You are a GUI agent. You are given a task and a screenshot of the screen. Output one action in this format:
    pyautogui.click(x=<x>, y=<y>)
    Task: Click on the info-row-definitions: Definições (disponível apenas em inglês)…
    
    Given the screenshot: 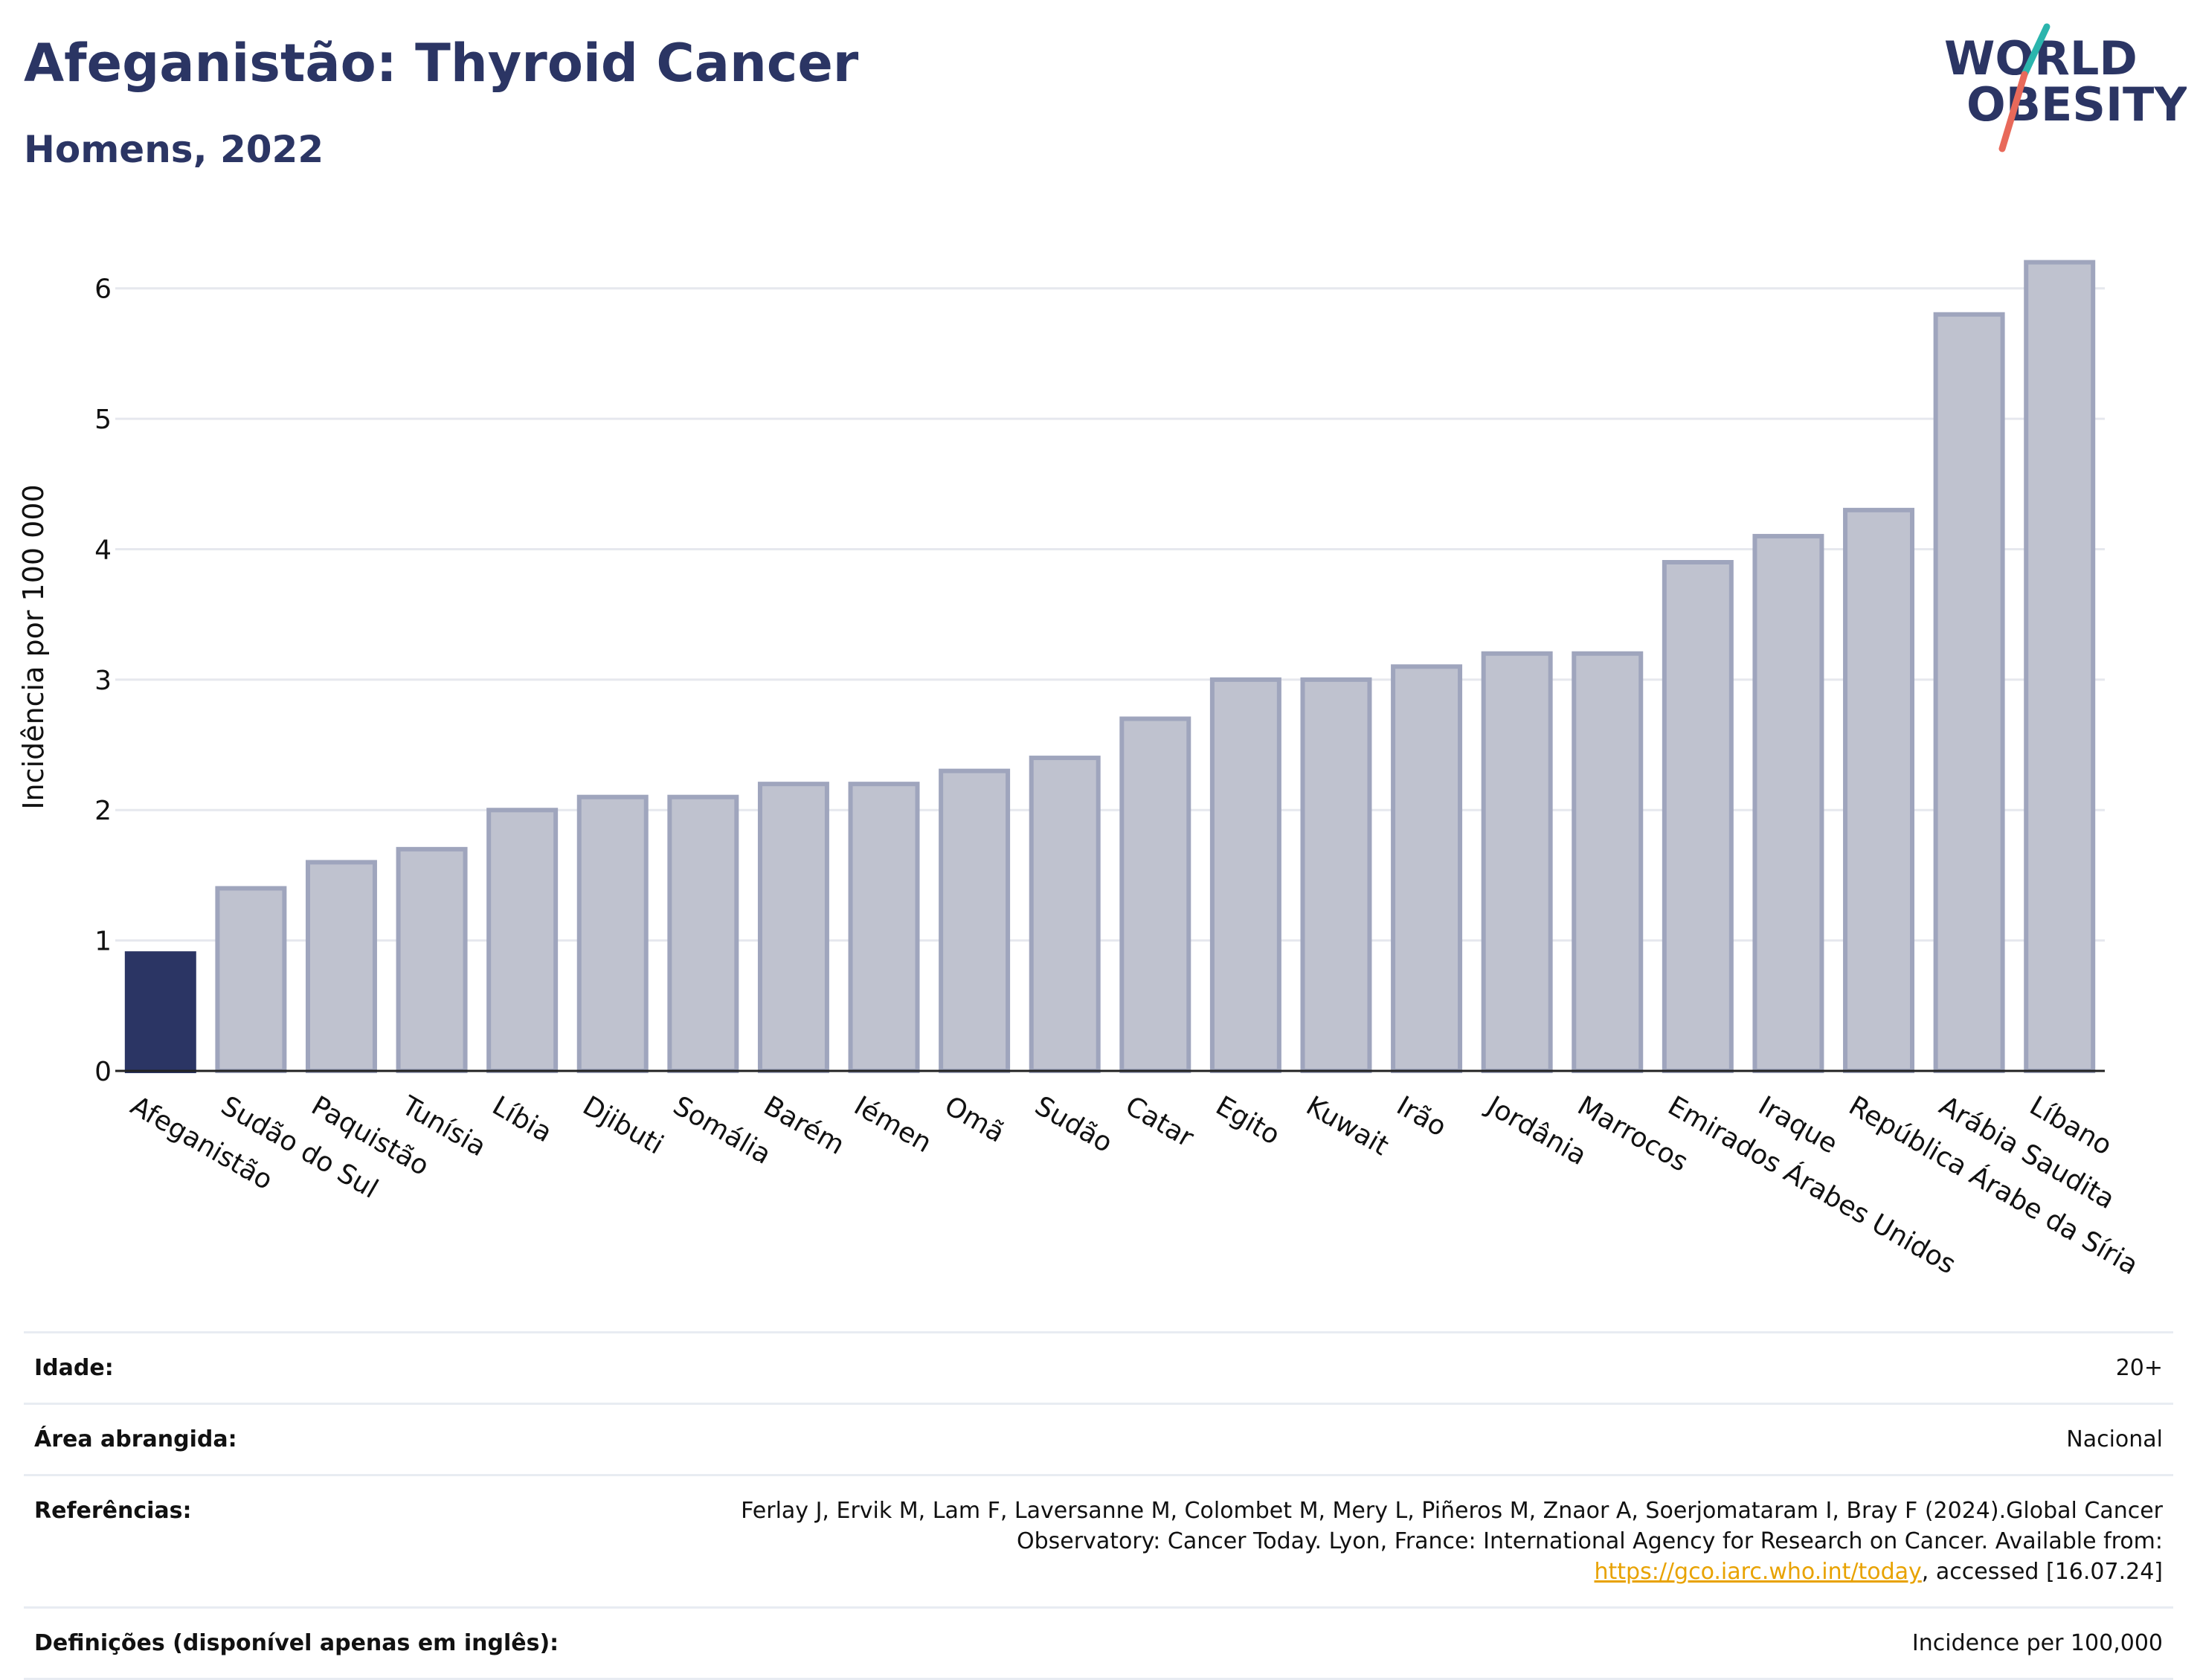 What is the action you would take?
    pyautogui.click(x=1098, y=1643)
    